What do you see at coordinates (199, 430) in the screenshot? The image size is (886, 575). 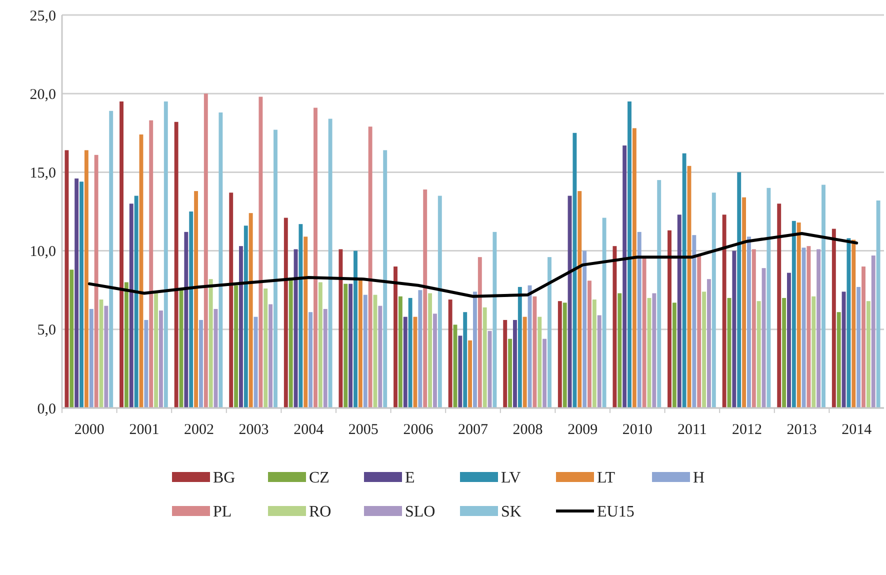 I see `x-tick-label: 2002` at bounding box center [199, 430].